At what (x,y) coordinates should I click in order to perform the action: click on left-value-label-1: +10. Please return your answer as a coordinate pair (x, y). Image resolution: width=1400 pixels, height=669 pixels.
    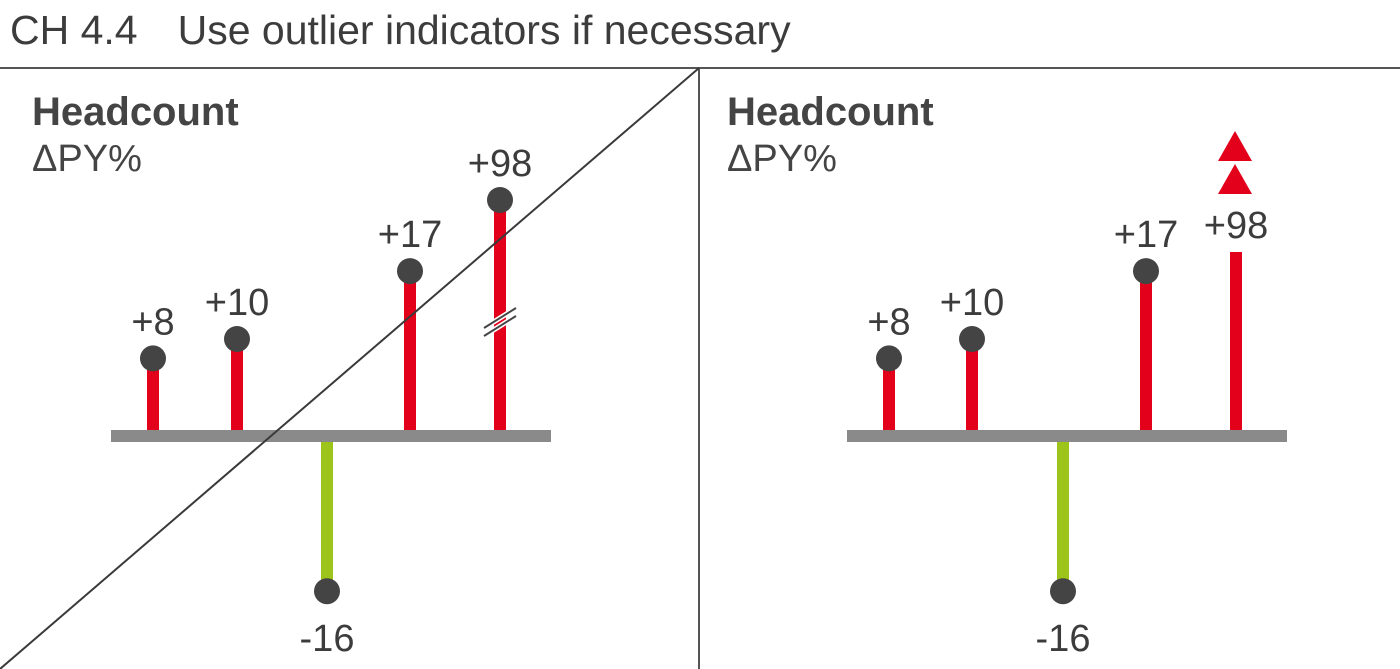
    Looking at the image, I should click on (237, 303).